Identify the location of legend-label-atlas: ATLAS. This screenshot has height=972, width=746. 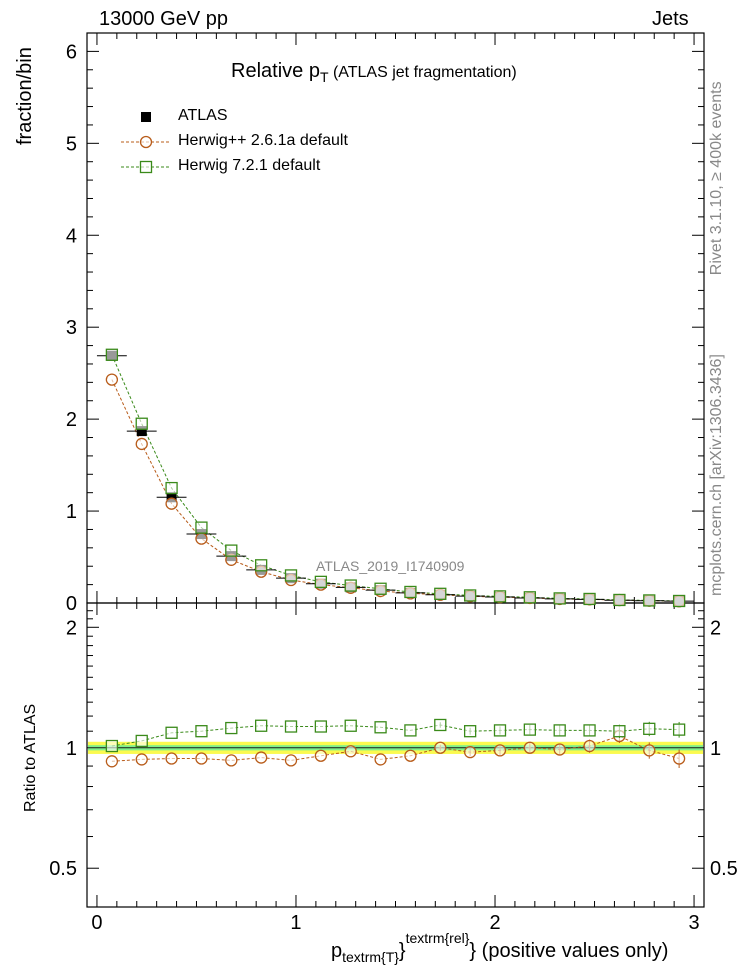
(203, 115).